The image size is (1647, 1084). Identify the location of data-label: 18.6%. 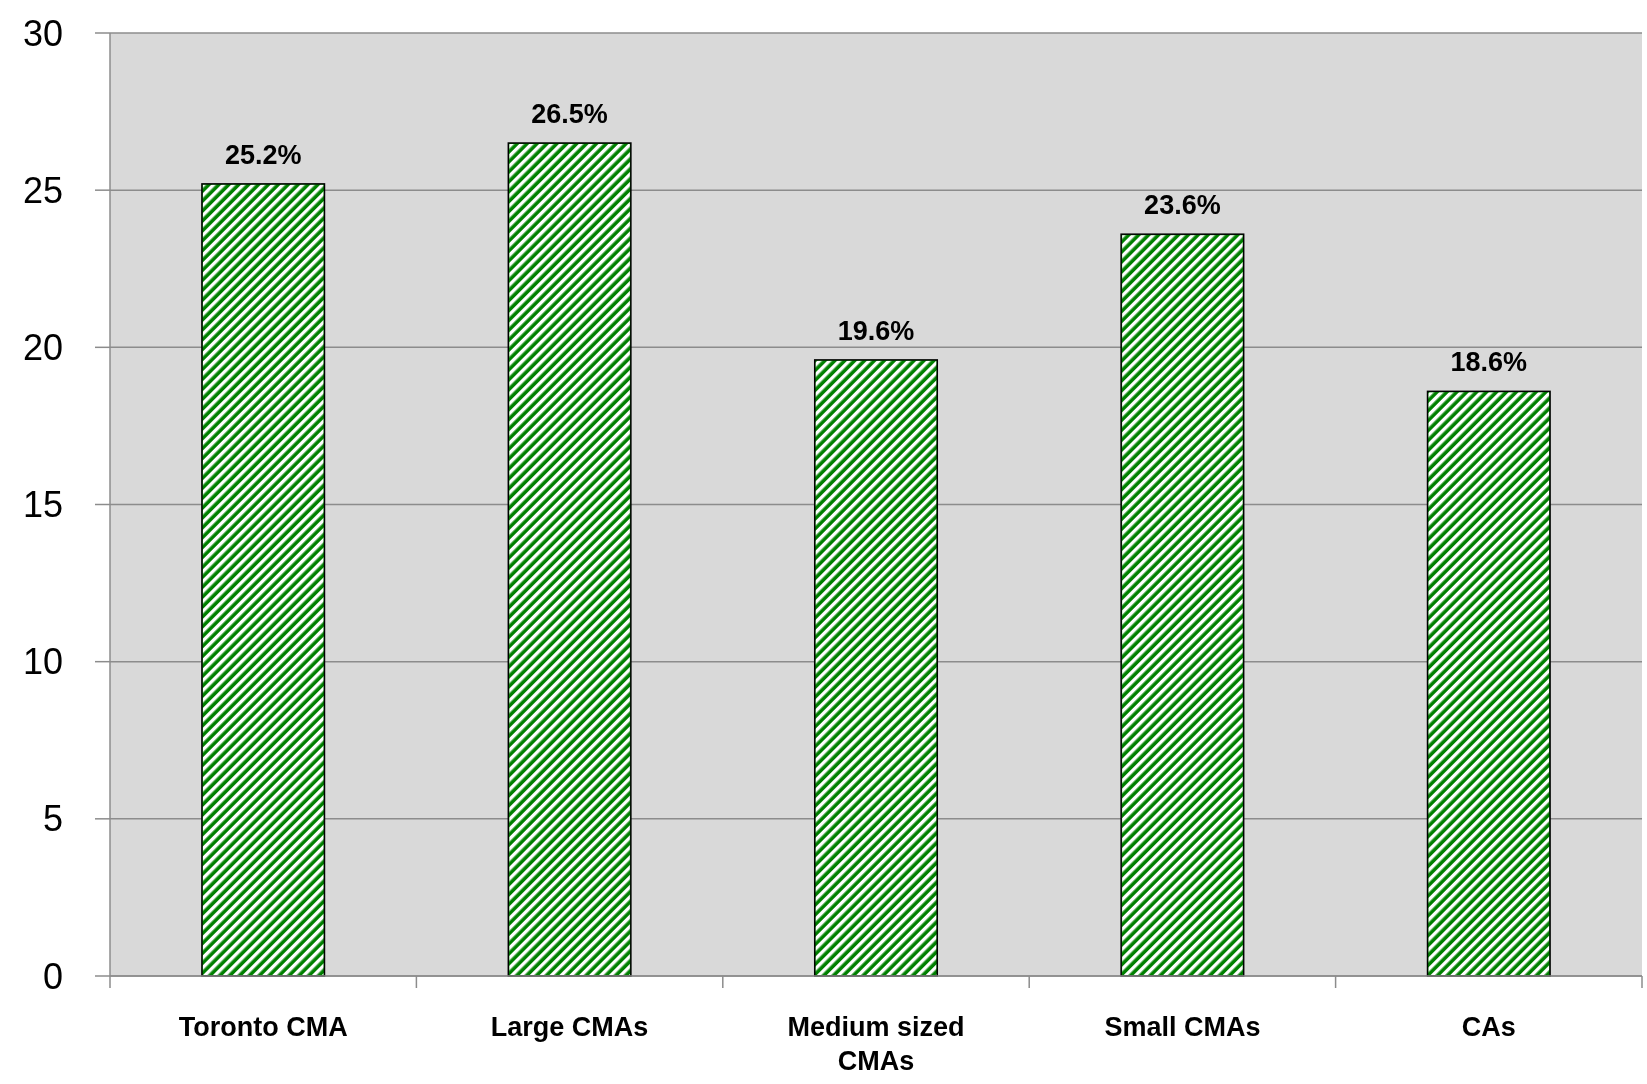
(1489, 362).